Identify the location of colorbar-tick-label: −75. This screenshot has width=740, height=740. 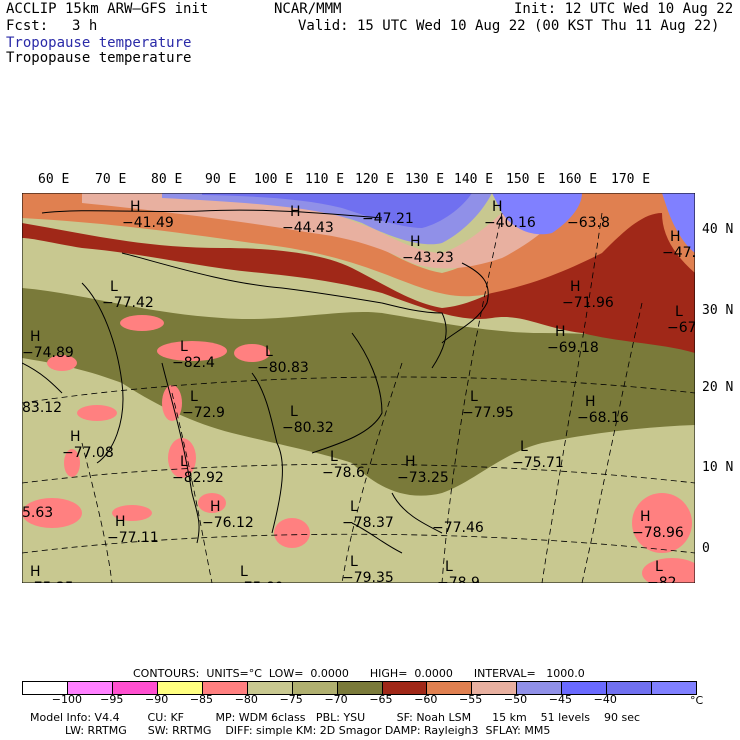
(291, 699).